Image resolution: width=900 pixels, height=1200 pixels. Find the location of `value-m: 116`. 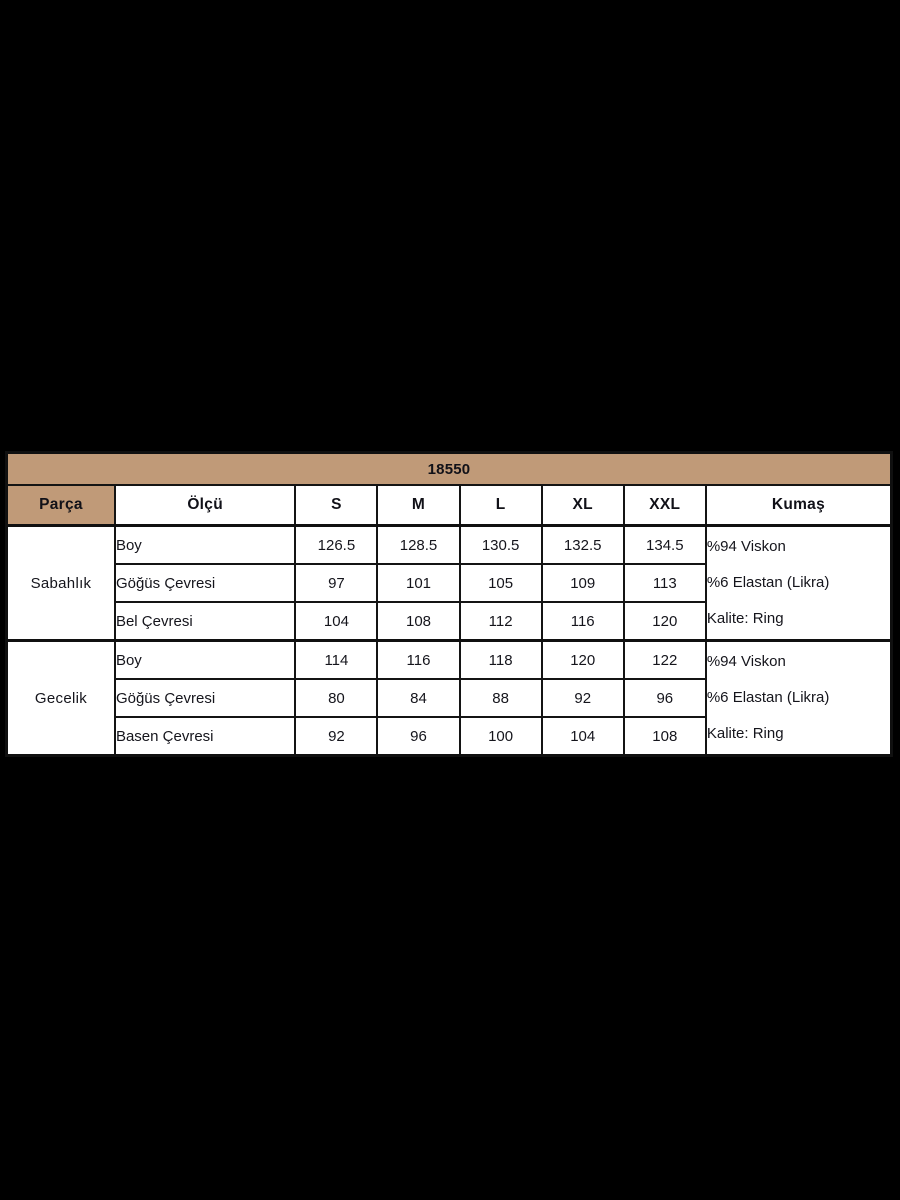

value-m: 116 is located at coordinates (418, 659).